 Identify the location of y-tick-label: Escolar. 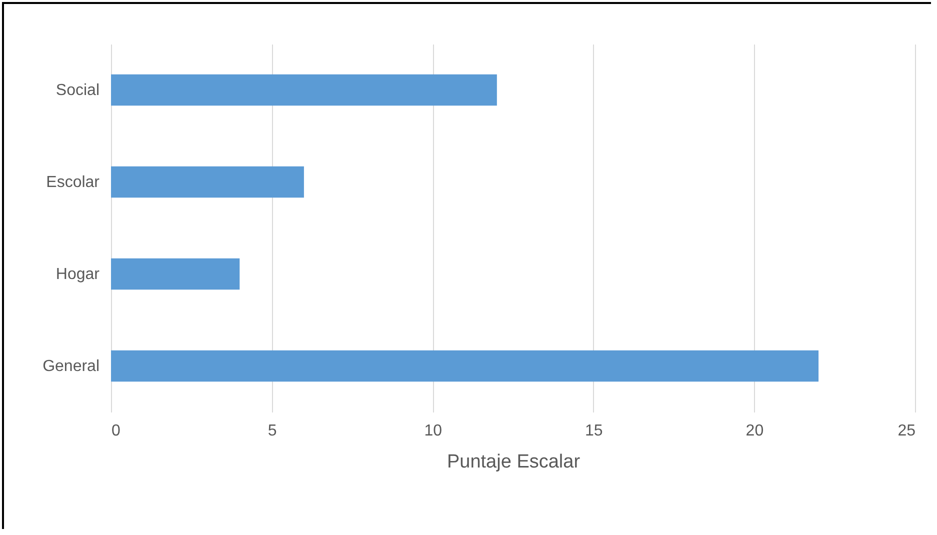
(73, 182).